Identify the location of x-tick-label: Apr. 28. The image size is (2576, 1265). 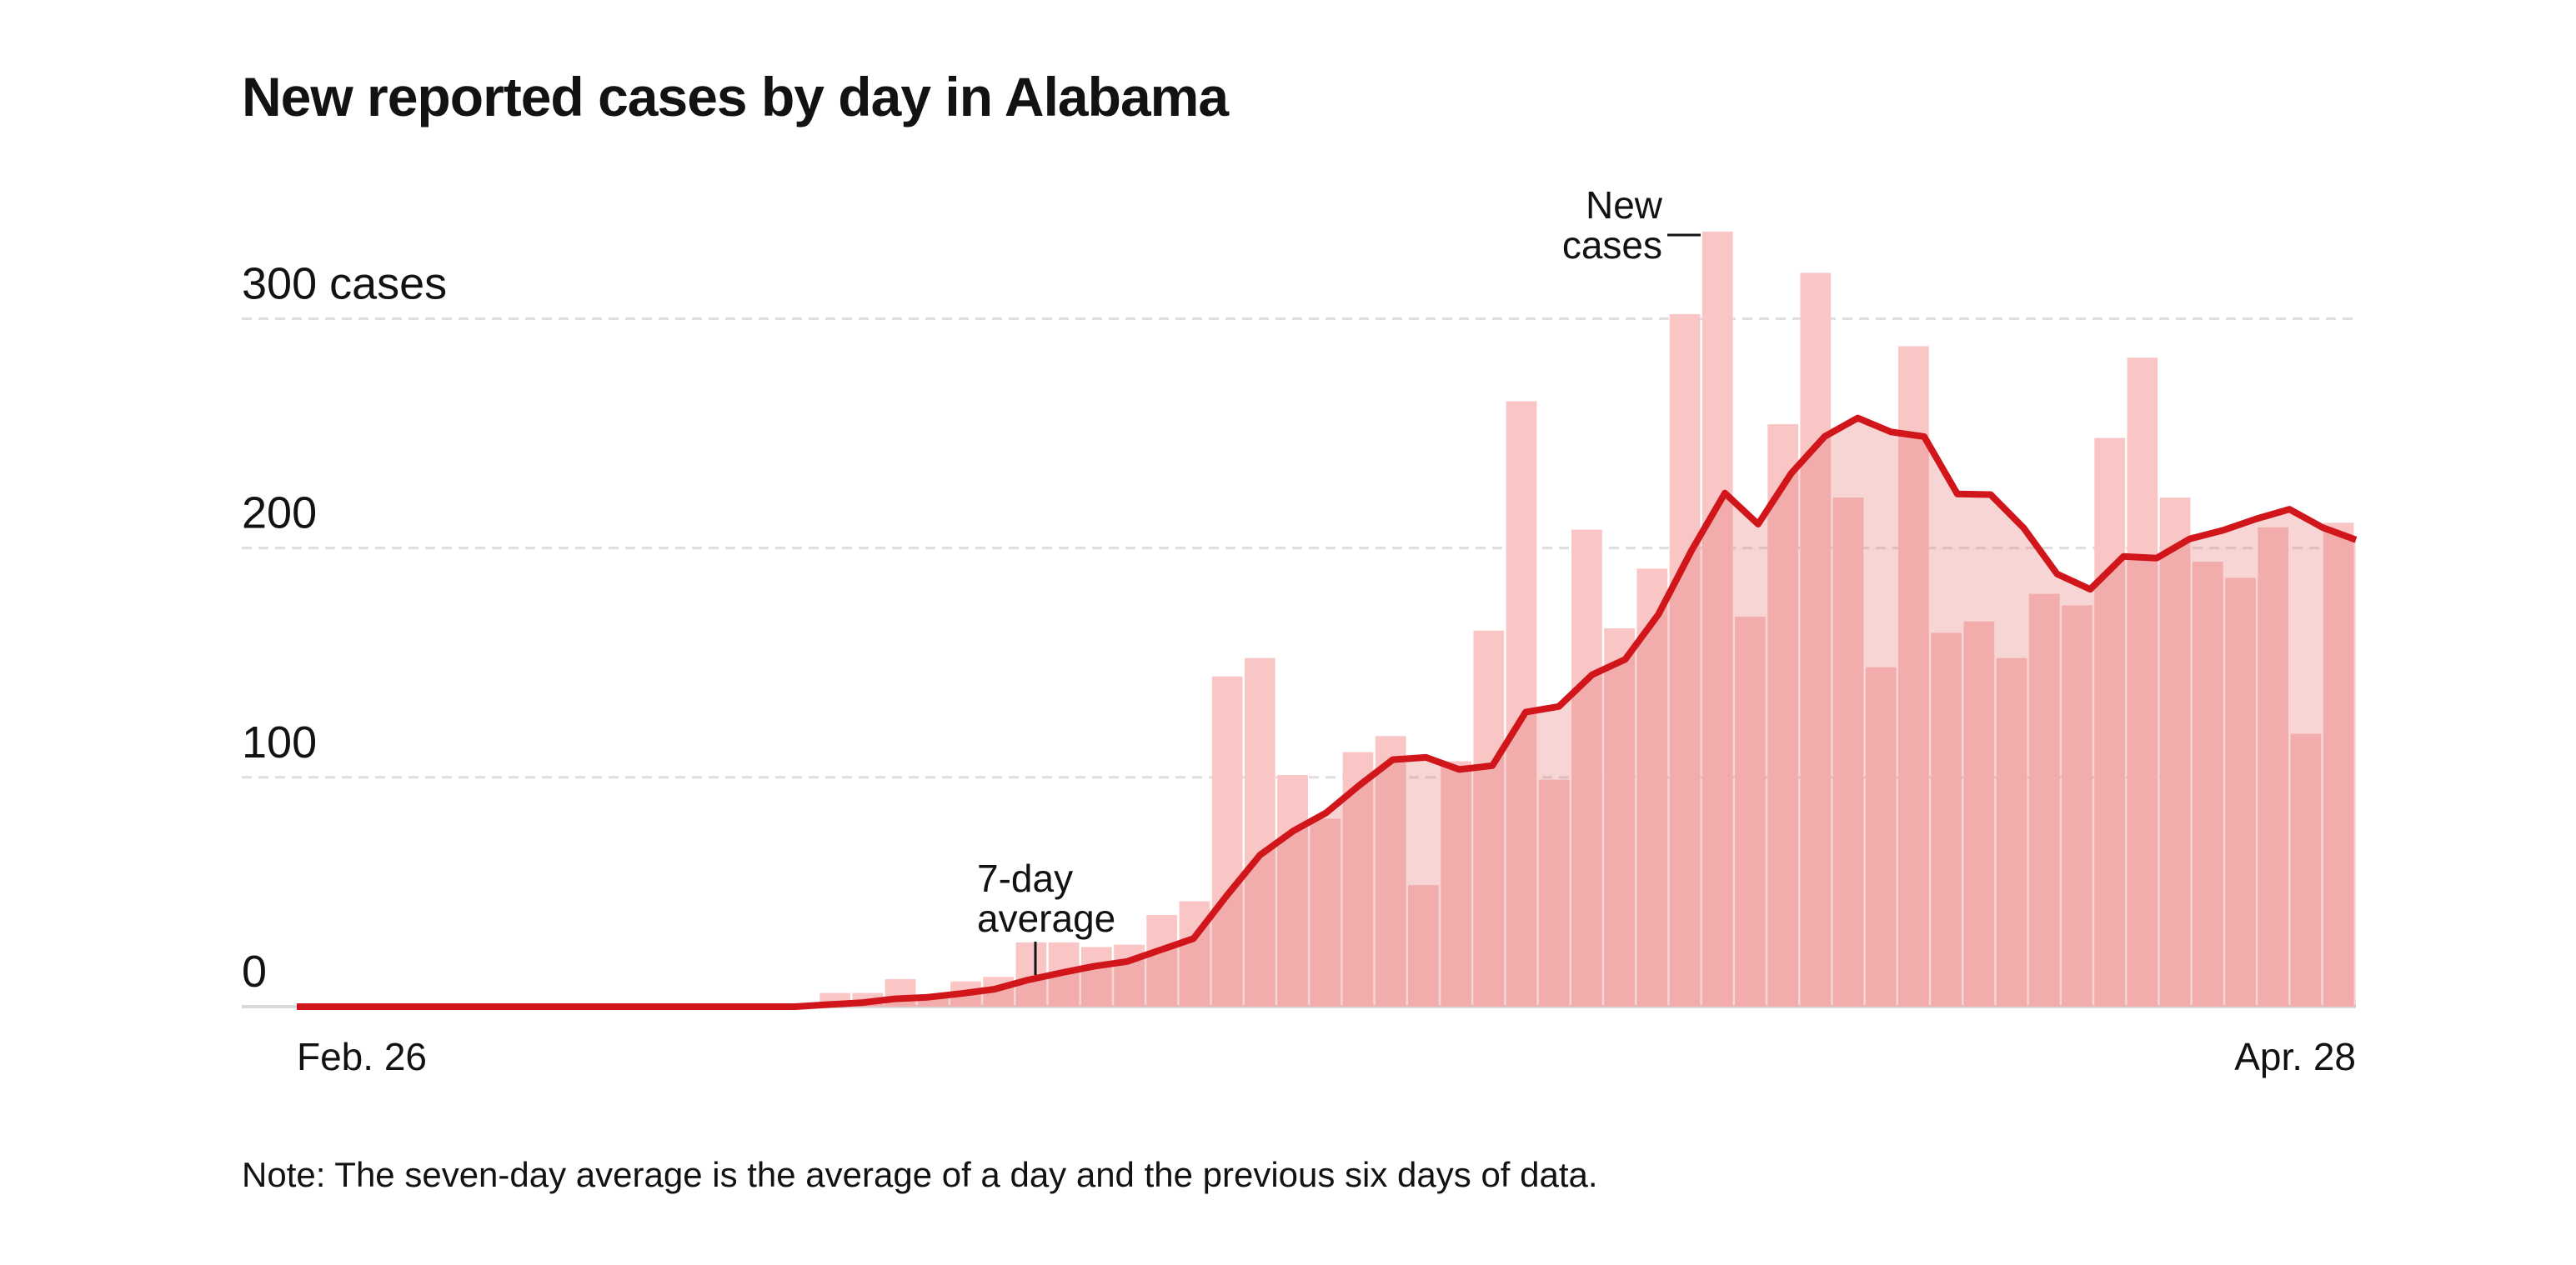
(2295, 1056).